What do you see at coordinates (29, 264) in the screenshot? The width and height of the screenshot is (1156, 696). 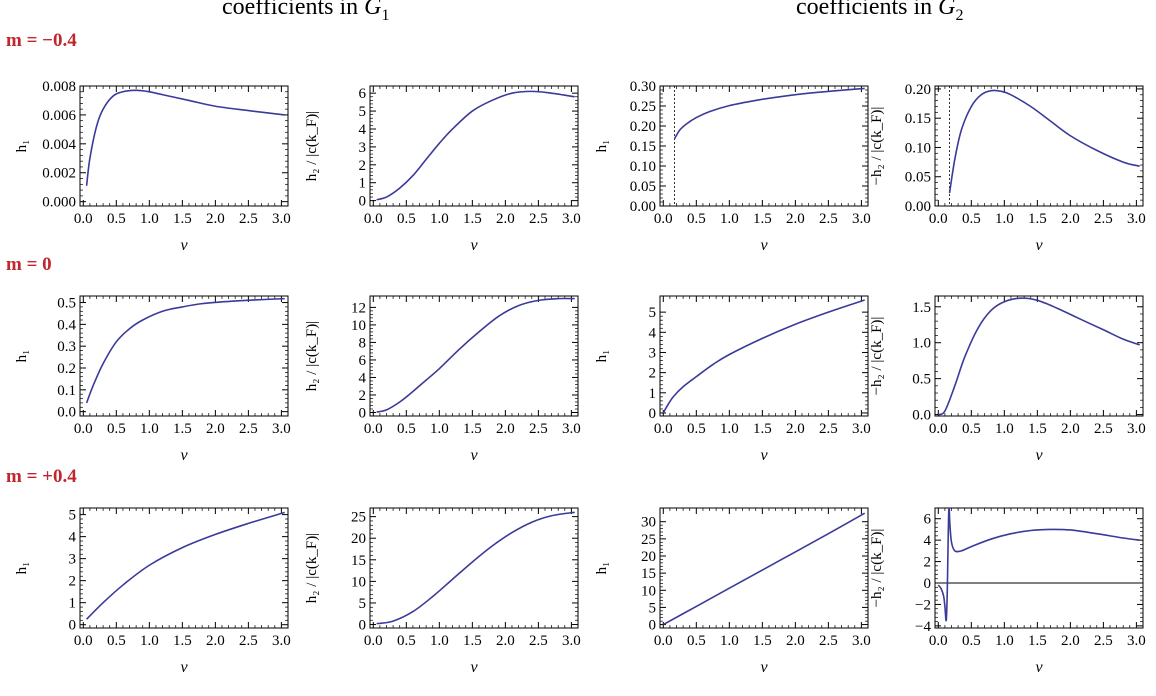 I see `row-label-m-zero: m = 0` at bounding box center [29, 264].